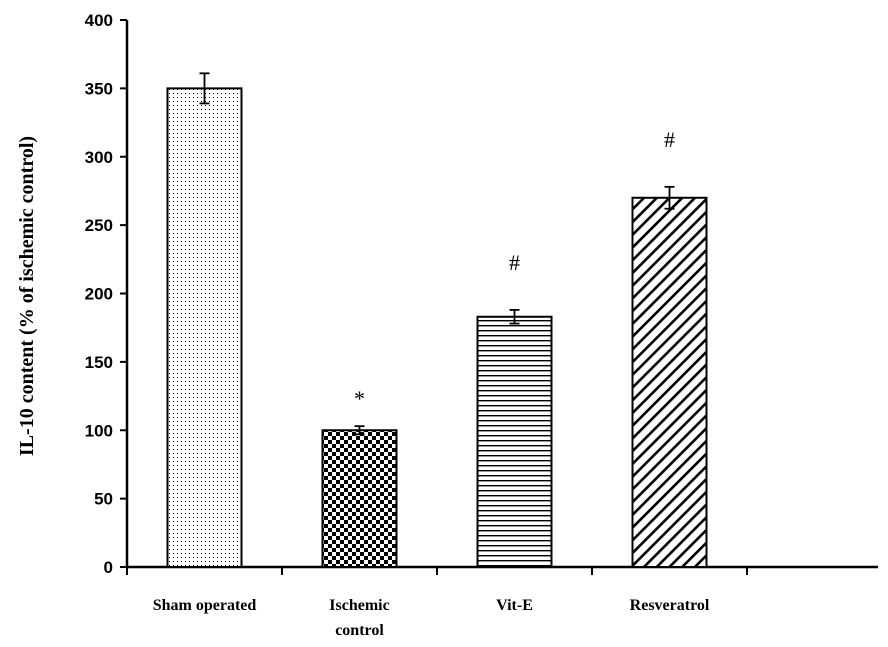 Image resolution: width=888 pixels, height=647 pixels. Describe the element at coordinates (99, 225) in the screenshot. I see `y-tick-label: 250` at that location.